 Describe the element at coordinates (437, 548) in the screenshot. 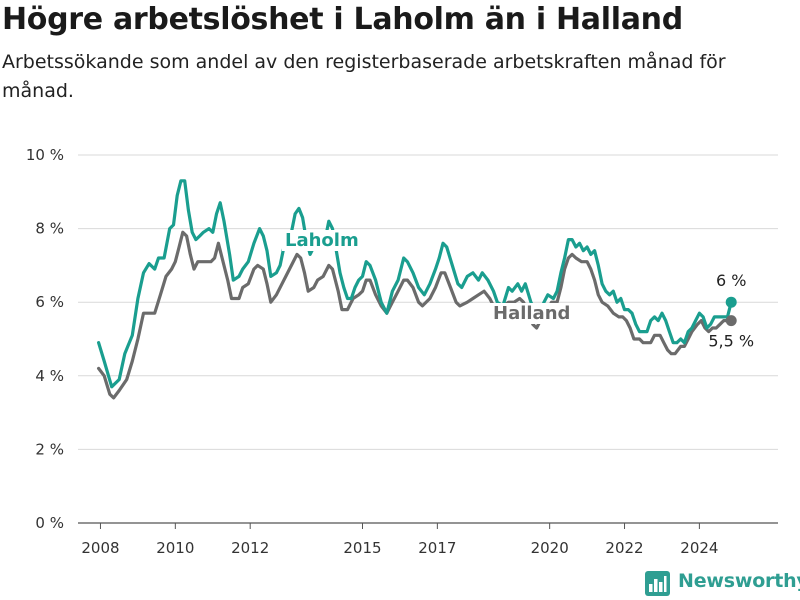

I see `x-tick-label: 2017` at that location.